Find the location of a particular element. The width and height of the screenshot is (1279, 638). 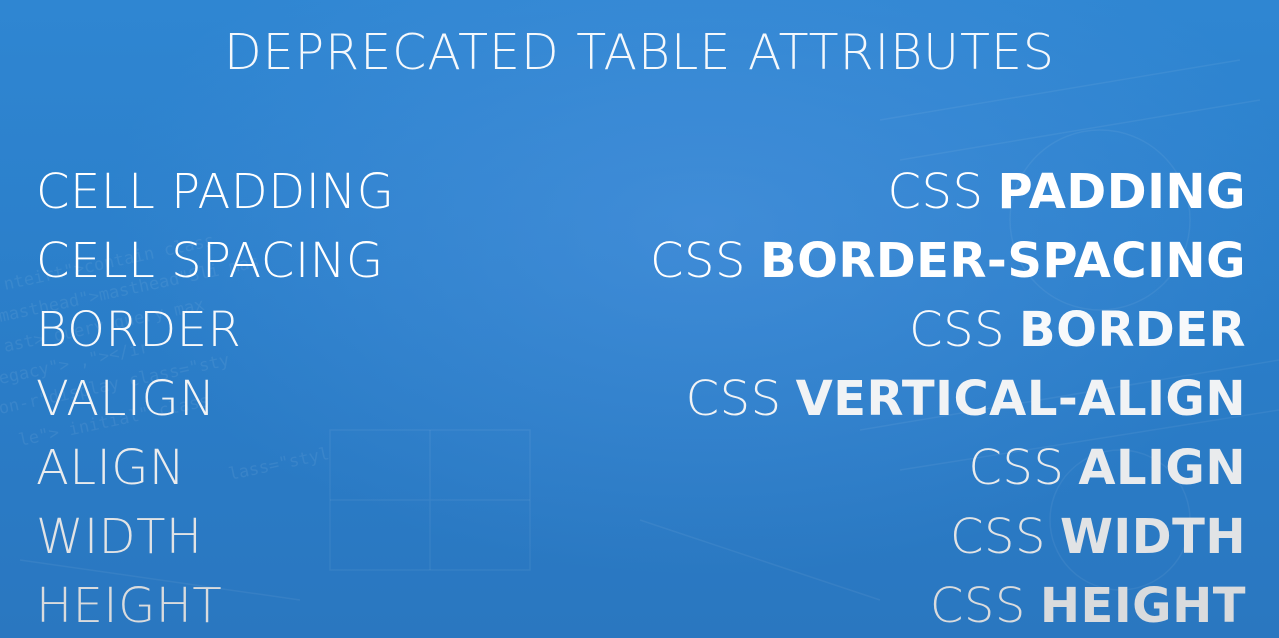

css-property: WIDTH is located at coordinates (1152, 537).